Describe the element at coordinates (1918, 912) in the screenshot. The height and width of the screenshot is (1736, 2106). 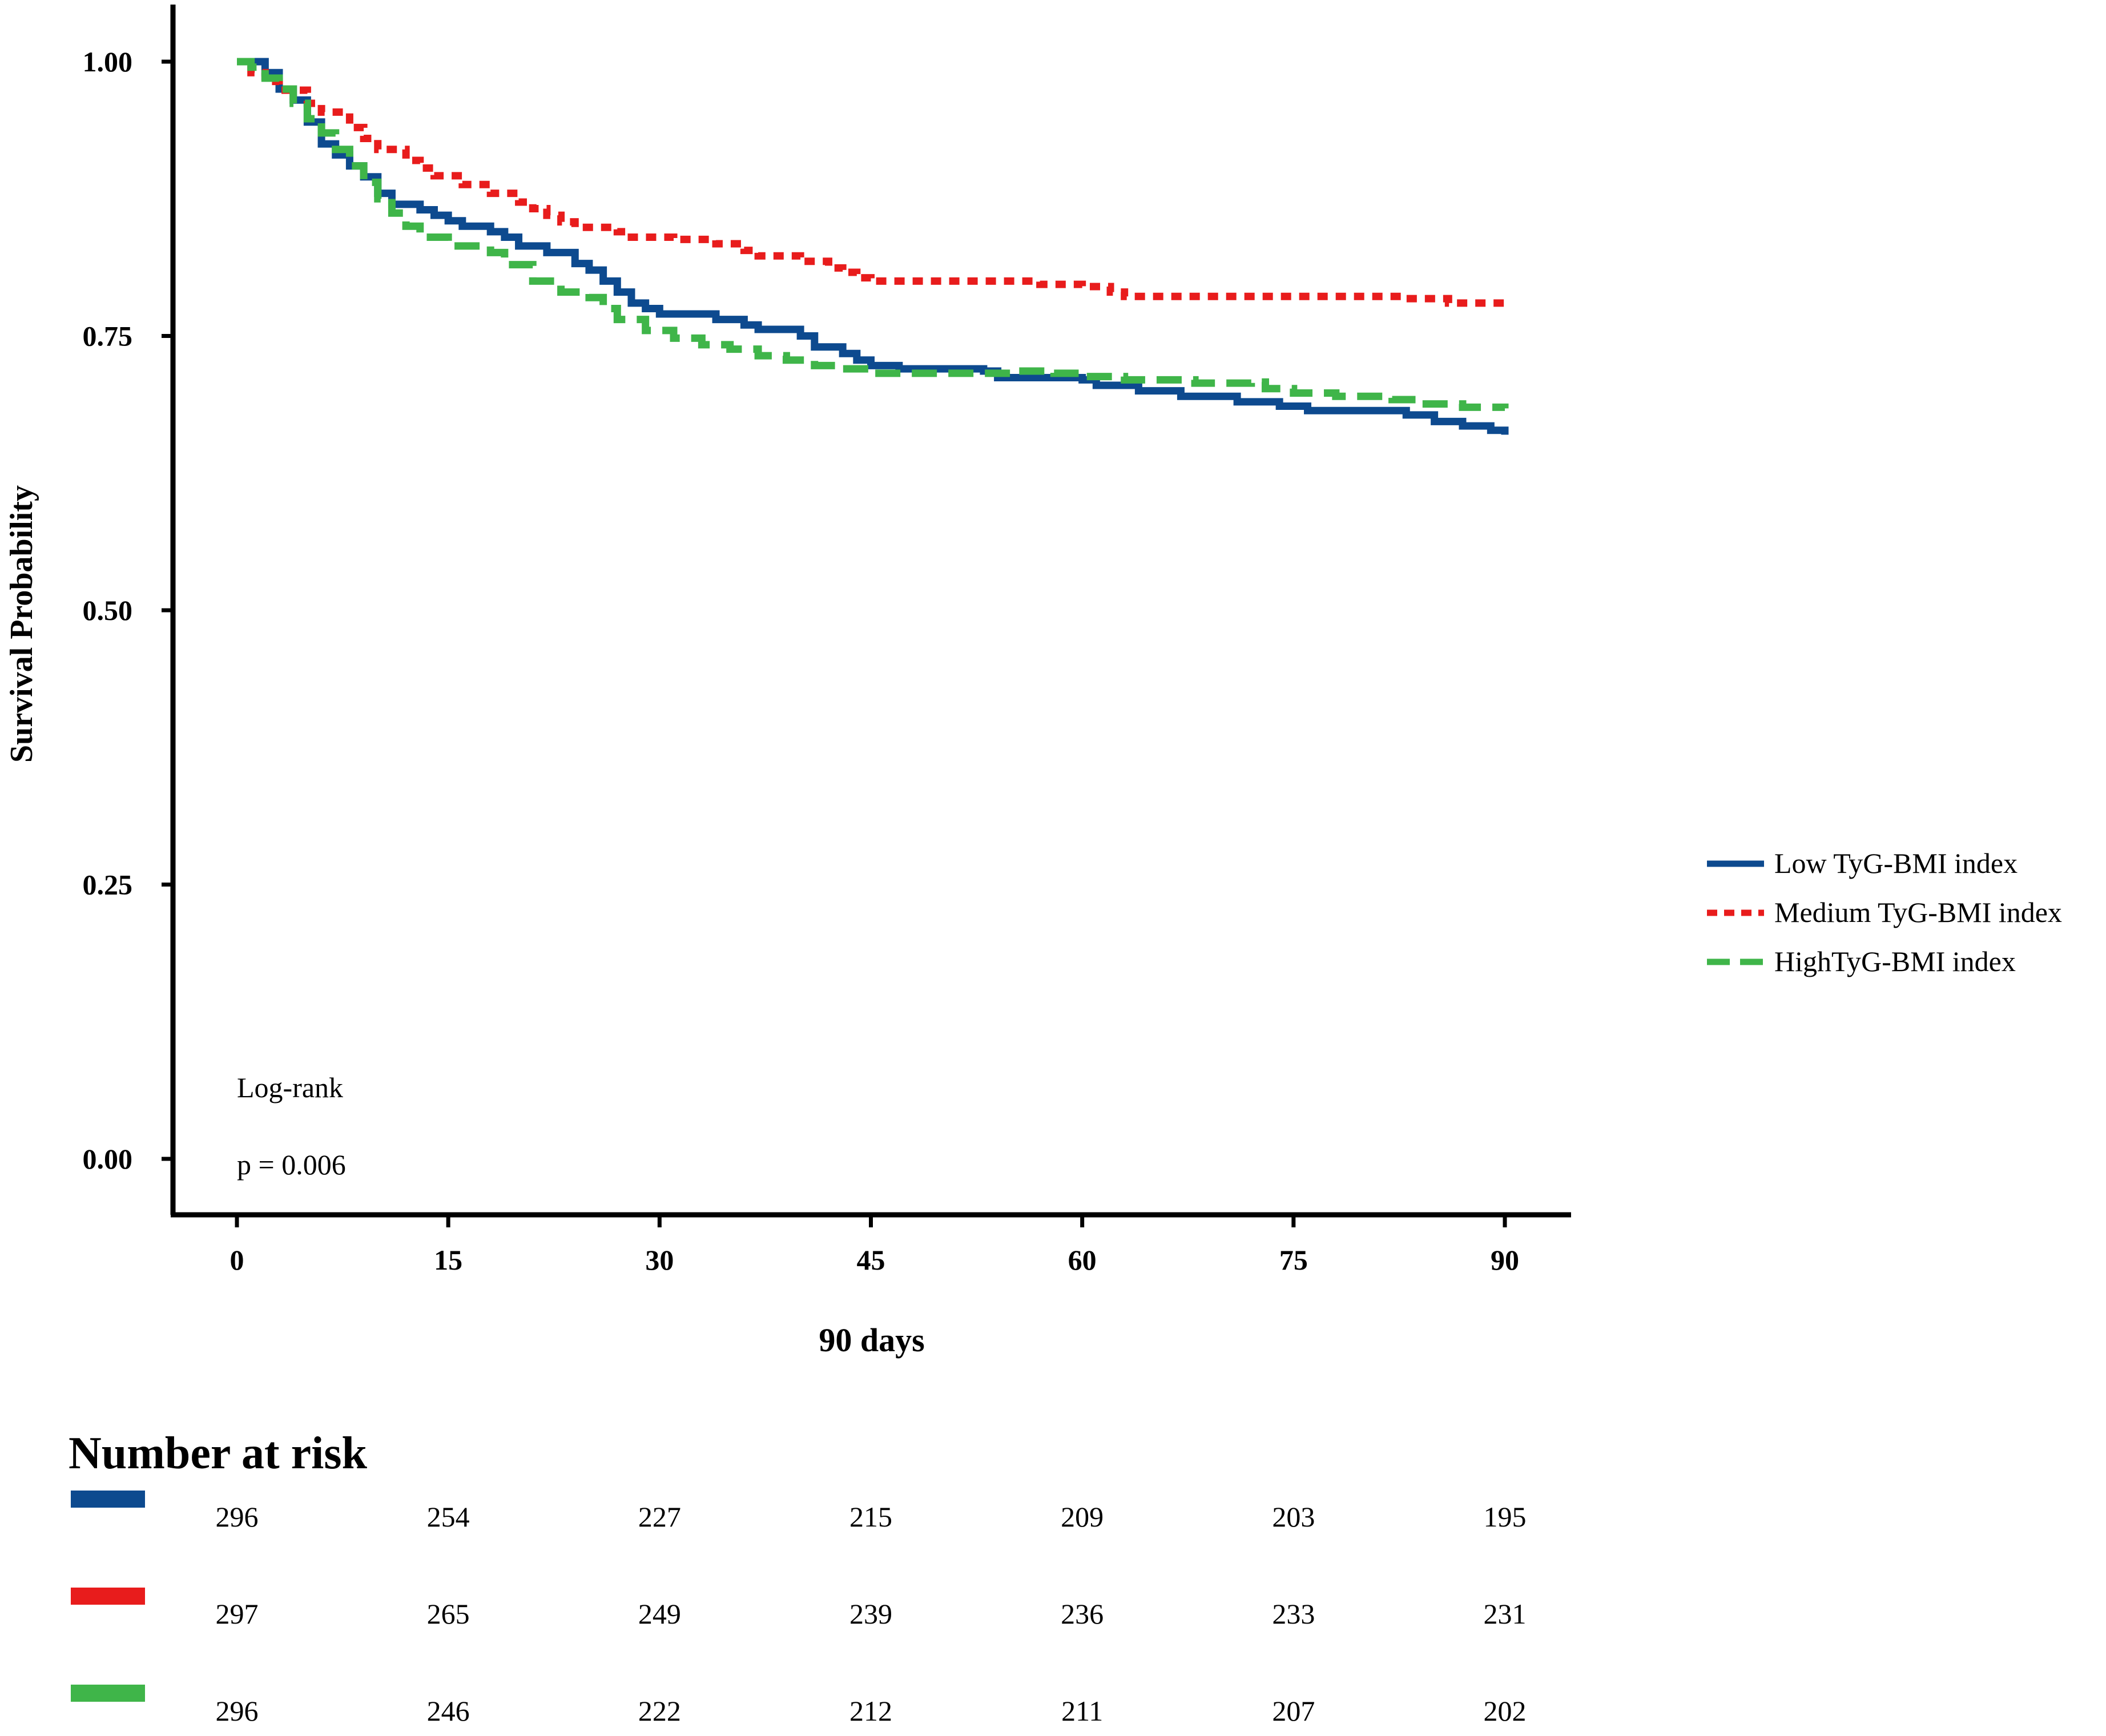
I see `legend-label-2: Medium TyG-BMI index` at that location.